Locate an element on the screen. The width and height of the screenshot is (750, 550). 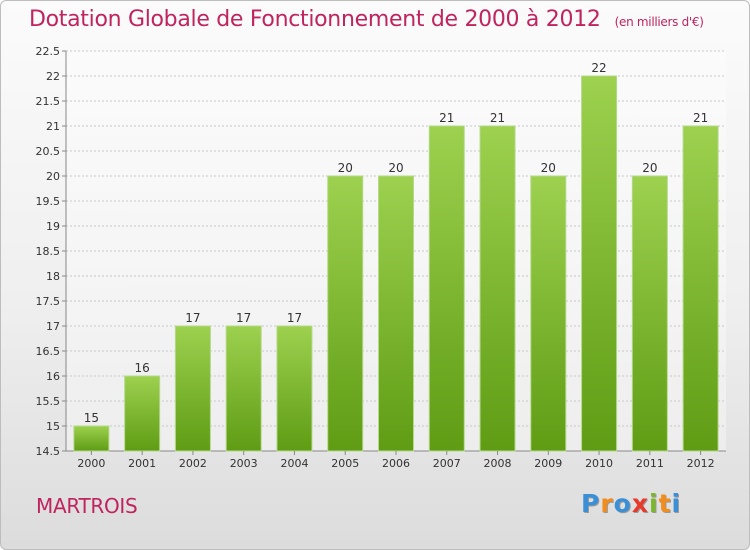
bar-2003 is located at coordinates (243, 388).